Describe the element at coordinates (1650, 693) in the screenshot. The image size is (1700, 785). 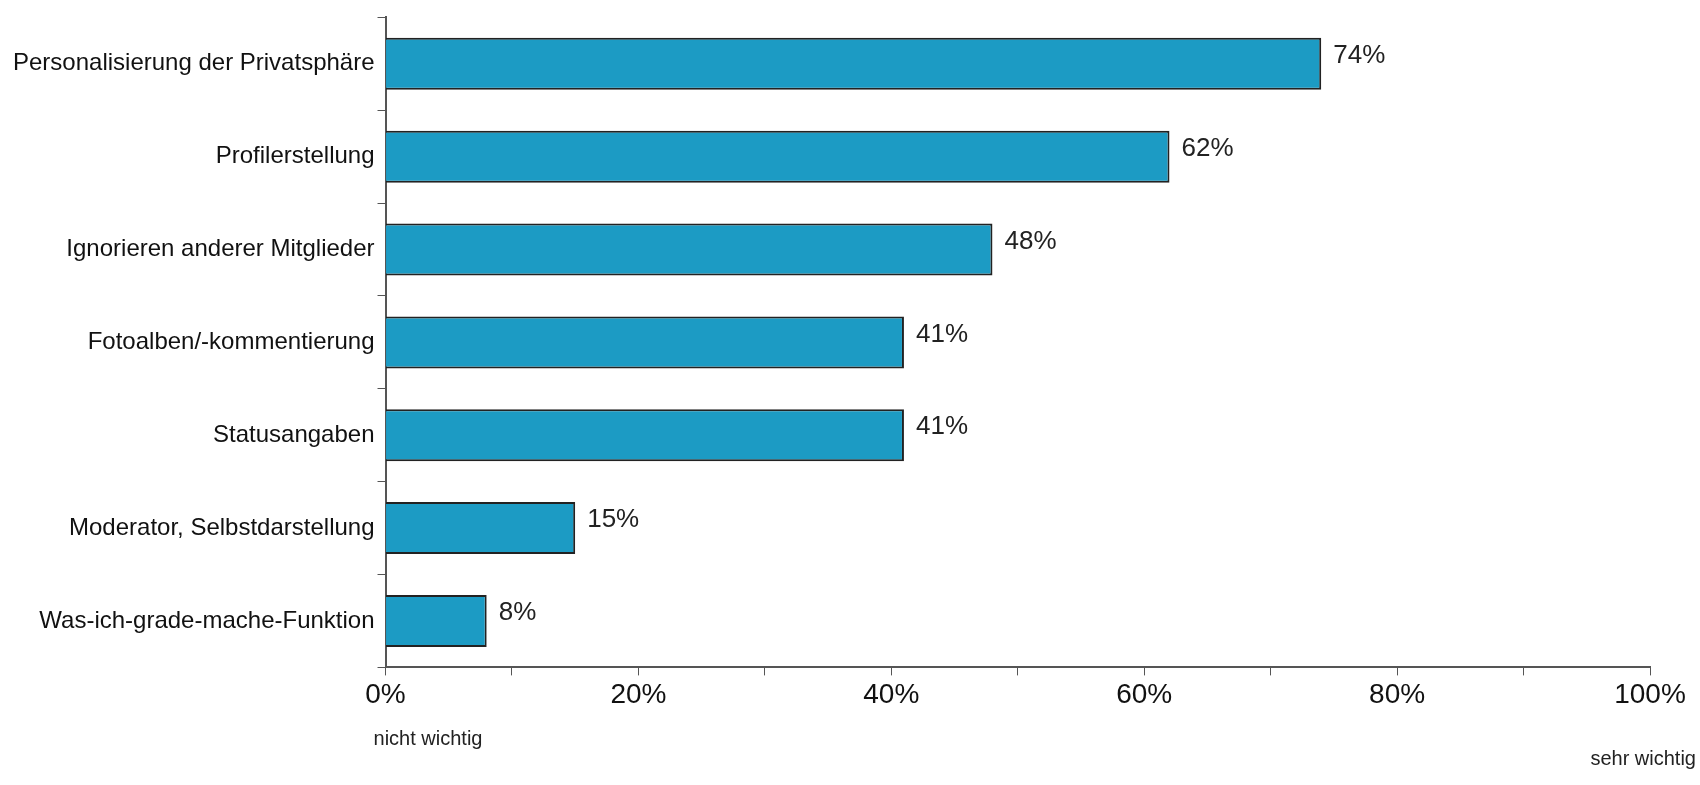
I see `x-tick-label: 100%` at that location.